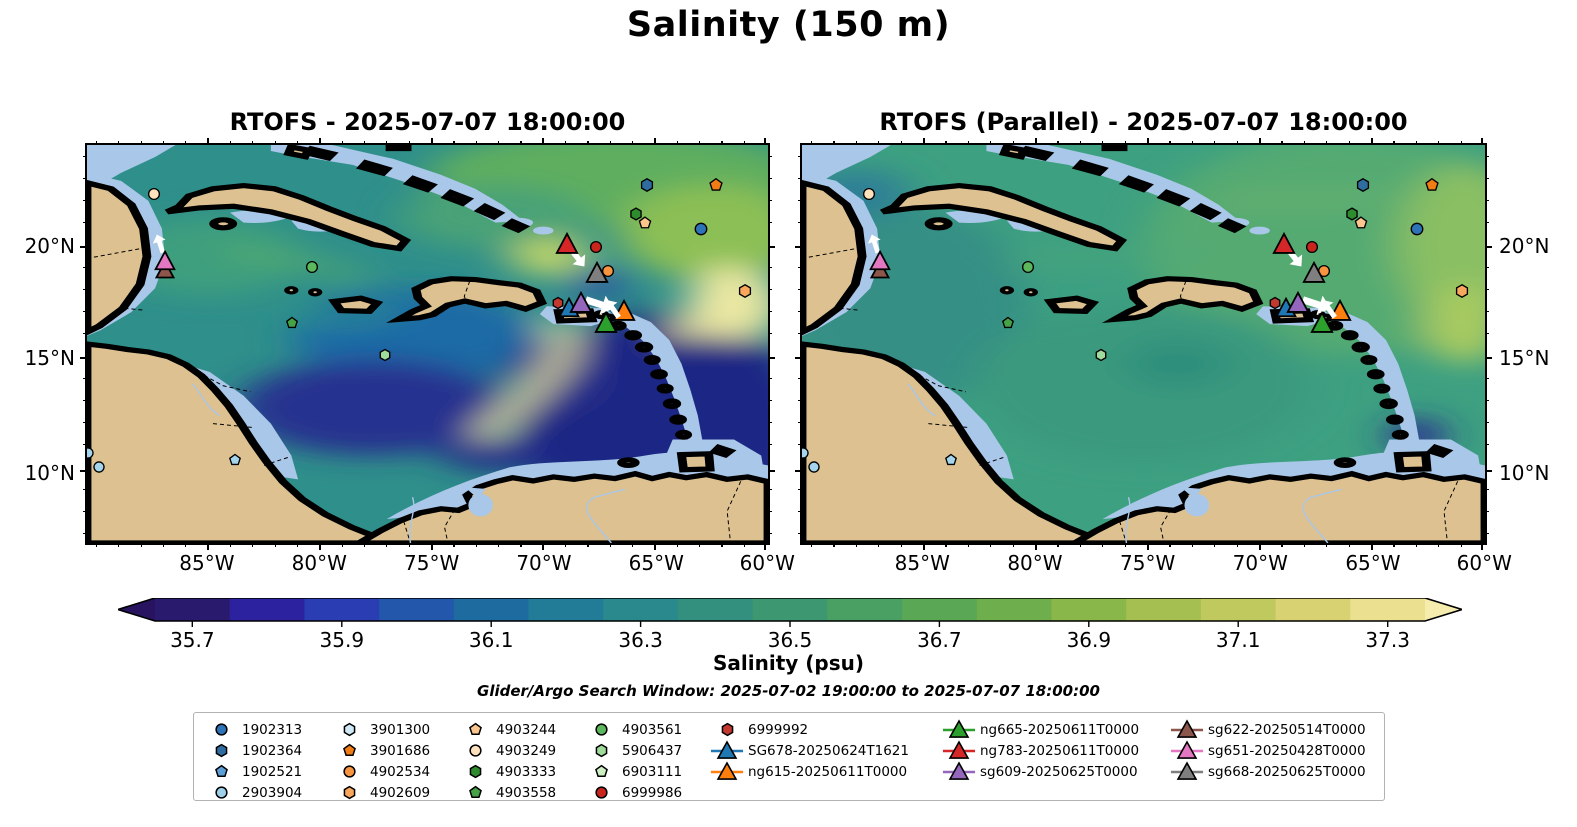 The width and height of the screenshot is (1577, 827). Describe the element at coordinates (727, 750) in the screenshot. I see `glider-triangle-icon` at that location.